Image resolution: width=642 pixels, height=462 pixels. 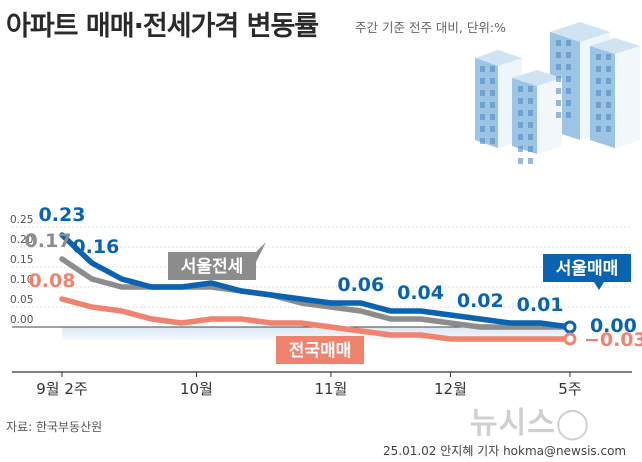 I want to click on legend-national-sale-text: 전국매매, so click(x=320, y=351).